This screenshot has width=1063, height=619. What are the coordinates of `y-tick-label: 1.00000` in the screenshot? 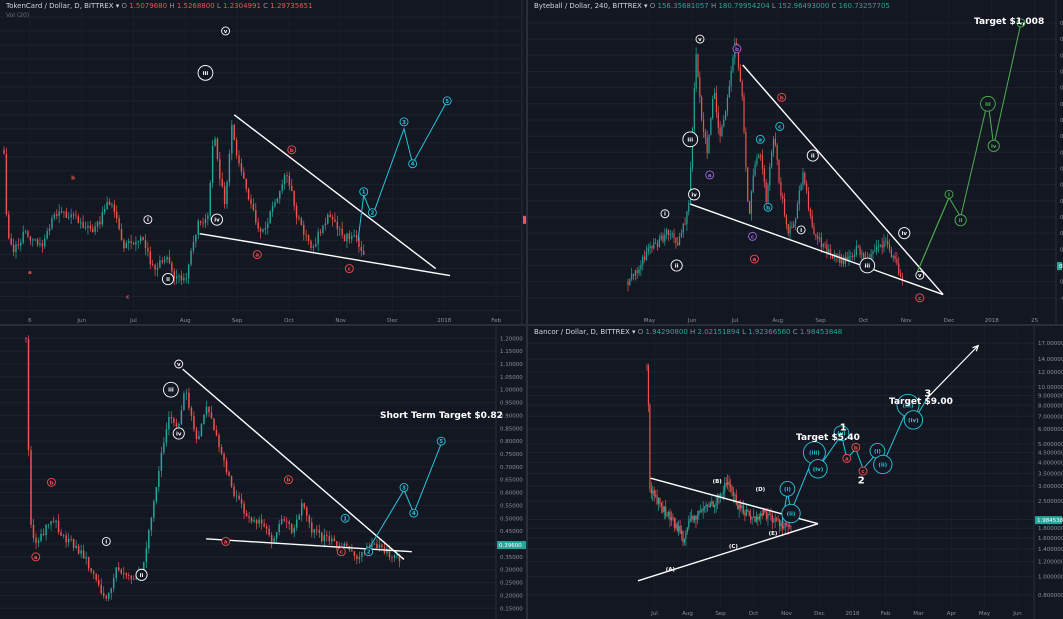 It's located at (511, 391).